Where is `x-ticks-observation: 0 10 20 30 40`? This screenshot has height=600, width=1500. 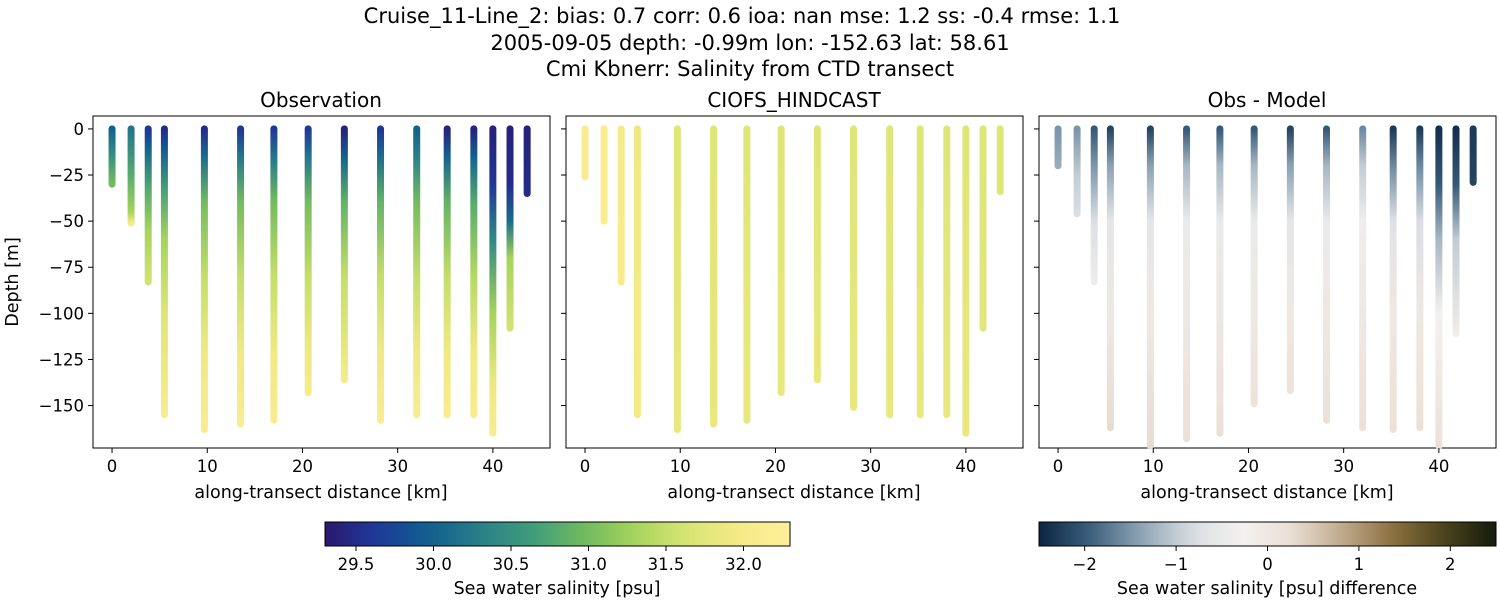 x-ticks-observation: 0 10 20 30 40 is located at coordinates (305, 462).